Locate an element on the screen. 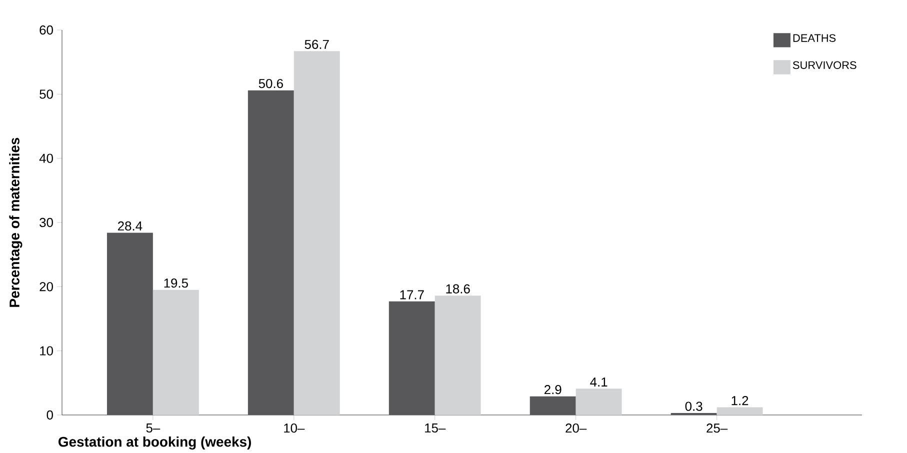  x-tick-label: 5– is located at coordinates (153, 428).